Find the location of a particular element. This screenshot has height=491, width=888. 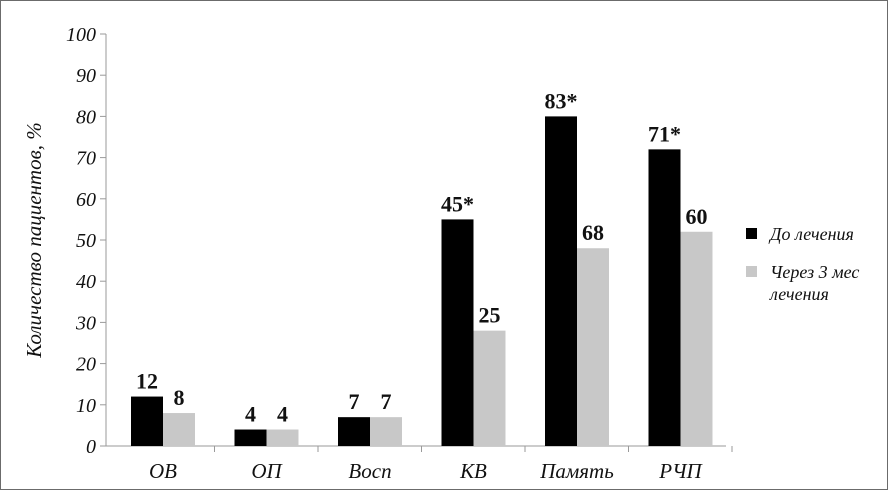

legend-label: Через 3 мес лечения is located at coordinates (814, 283).